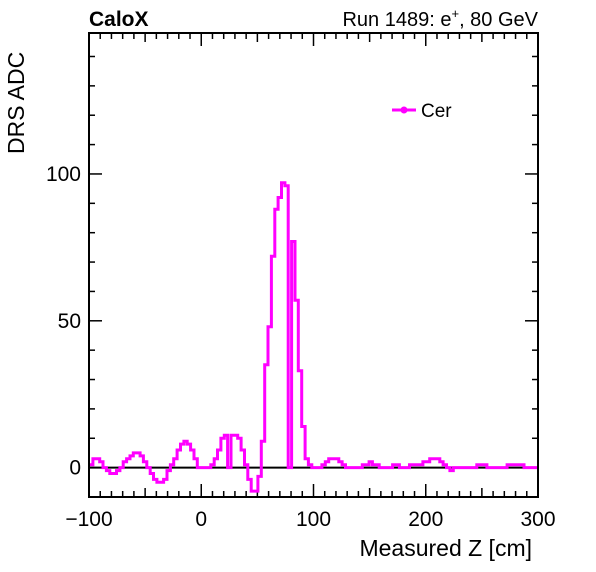 This screenshot has width=596, height=572. I want to click on y-axis-label: DRS ADC, so click(16, 103).